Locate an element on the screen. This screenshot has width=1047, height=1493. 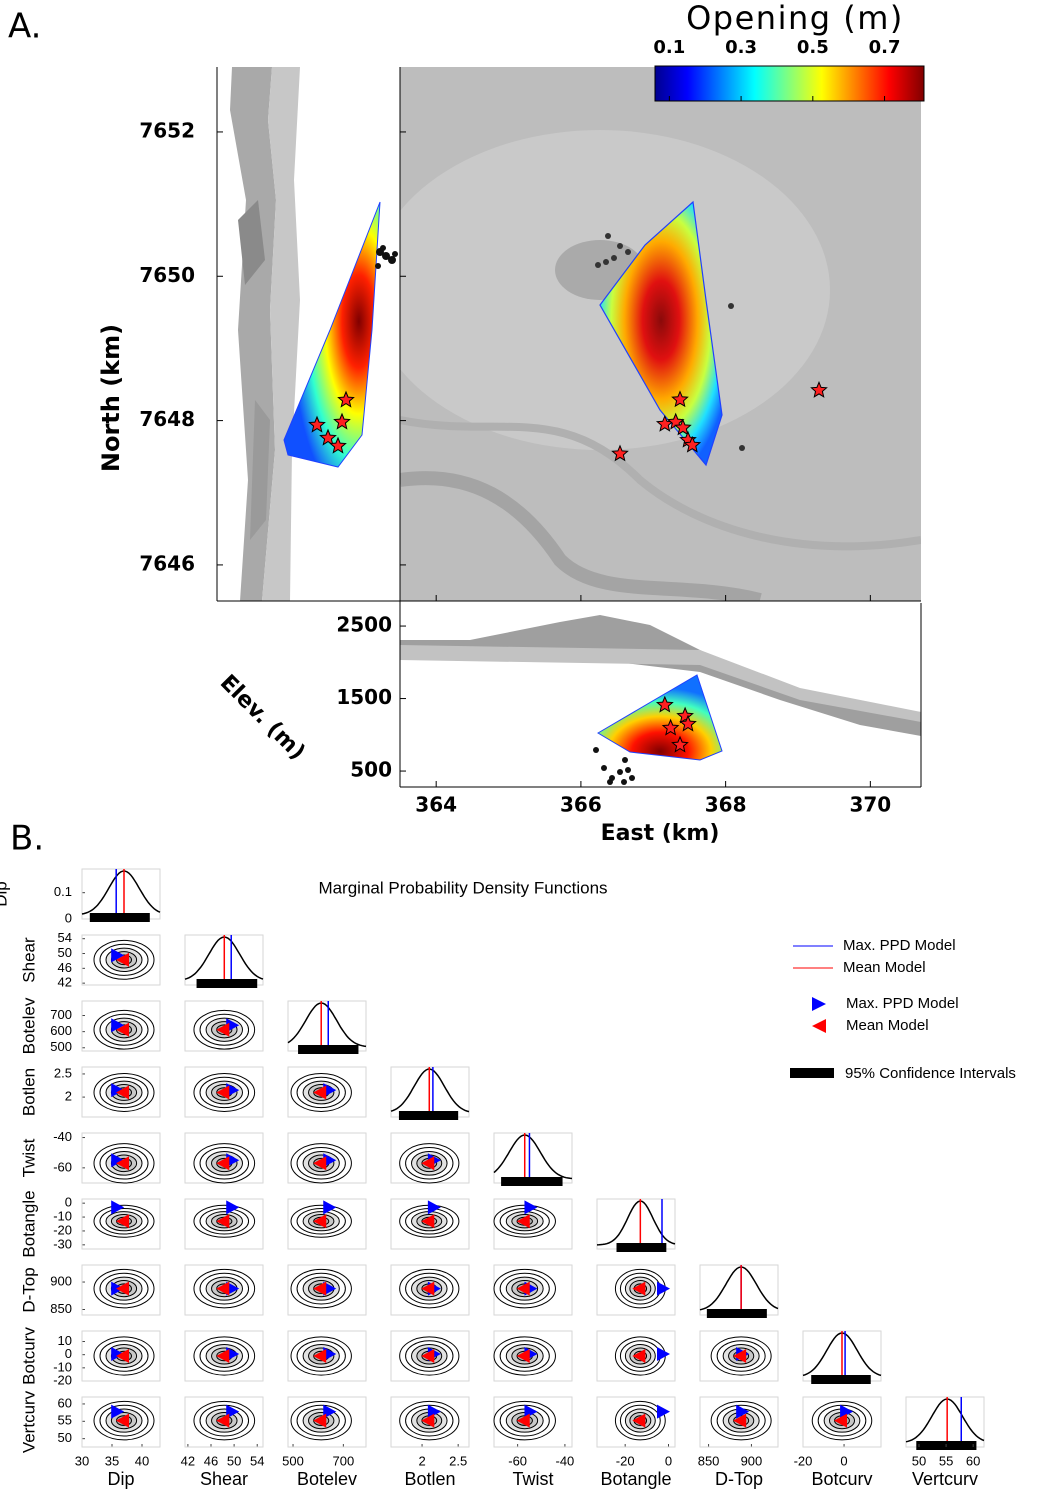
legend-label: 95% Confidence Intervals is located at coordinates (930, 1073).